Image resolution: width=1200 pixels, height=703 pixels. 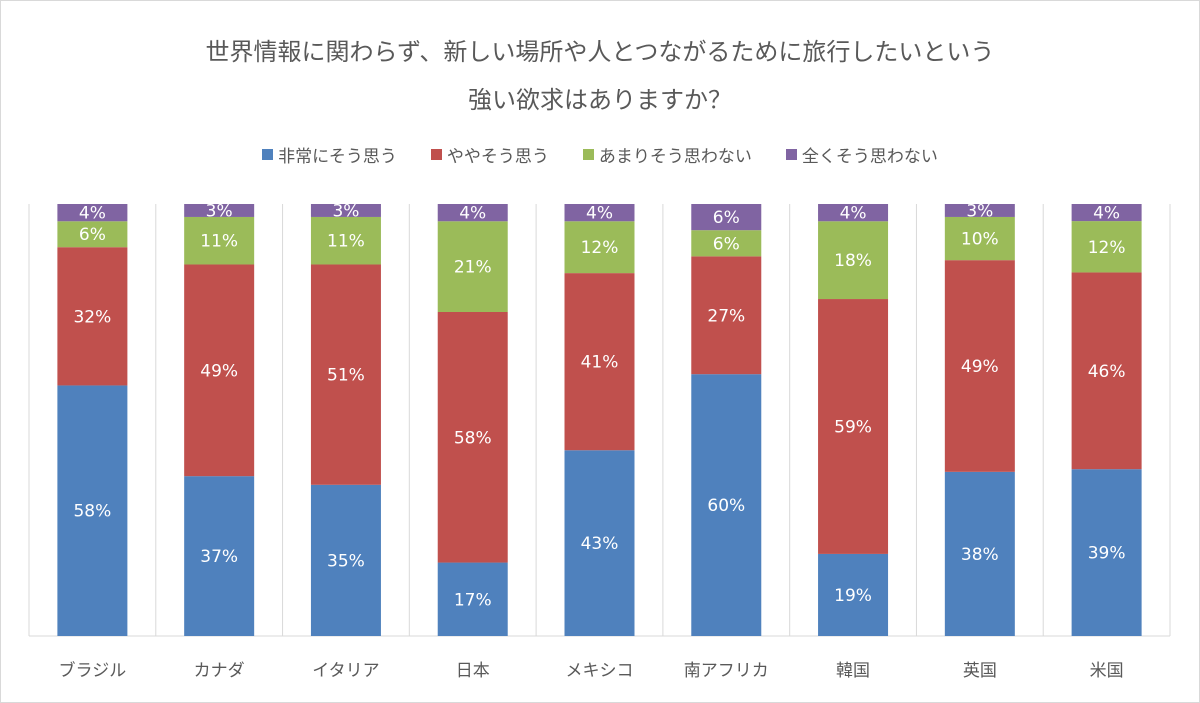 I want to click on category-label: メキシコ, so click(x=600, y=671).